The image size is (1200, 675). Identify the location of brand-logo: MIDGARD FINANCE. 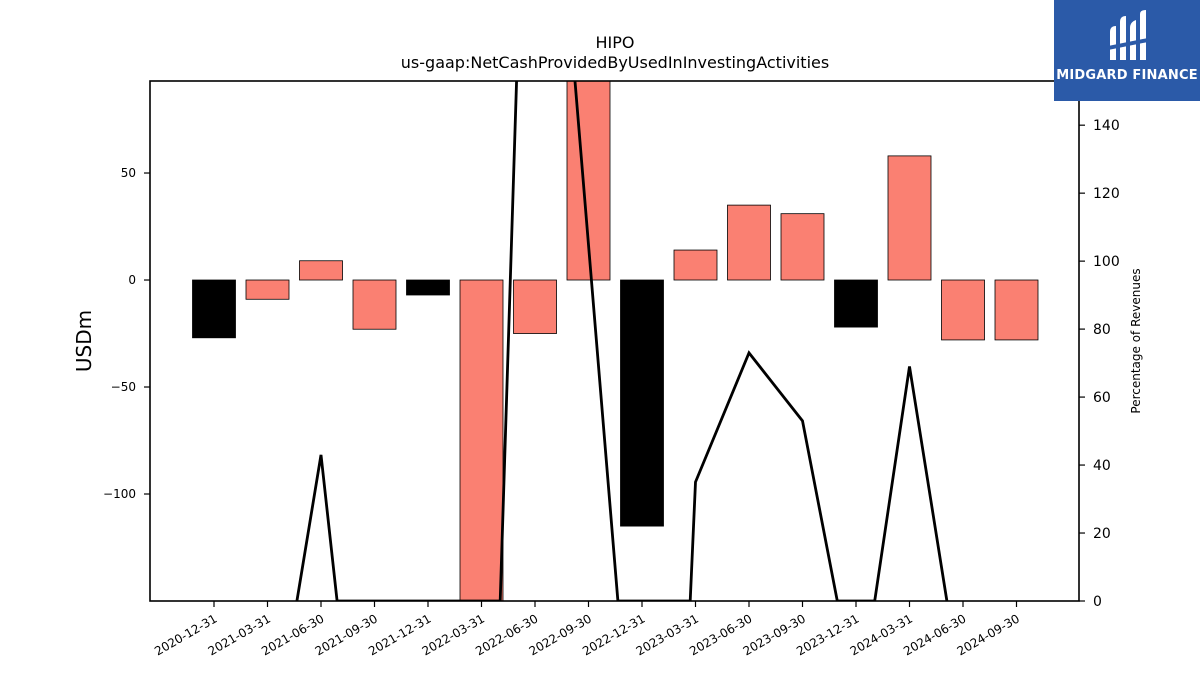
(1127, 50).